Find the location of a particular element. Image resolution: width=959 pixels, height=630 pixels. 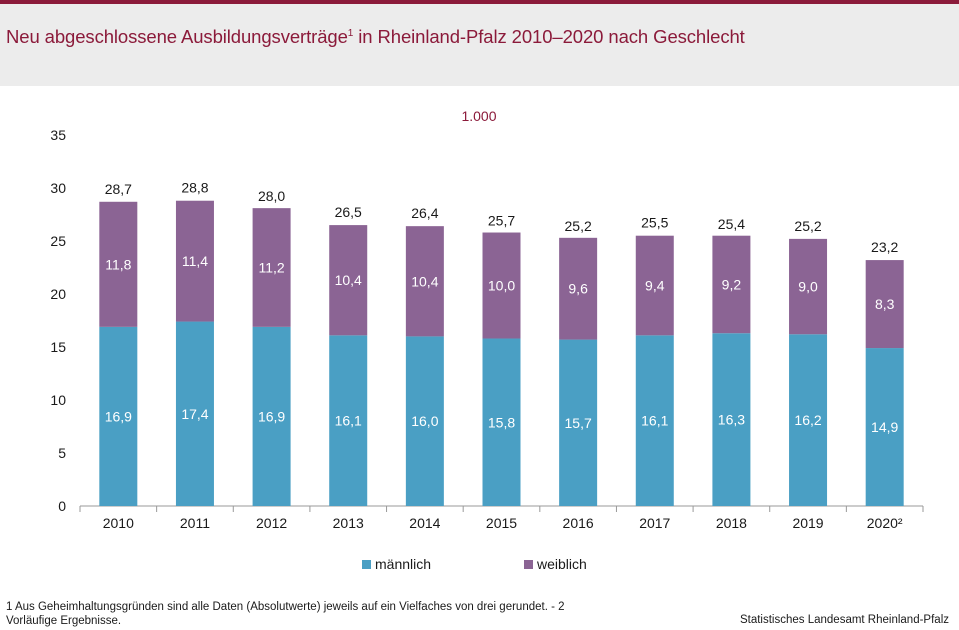

data-label-maennlich: 17,4 is located at coordinates (194, 414).